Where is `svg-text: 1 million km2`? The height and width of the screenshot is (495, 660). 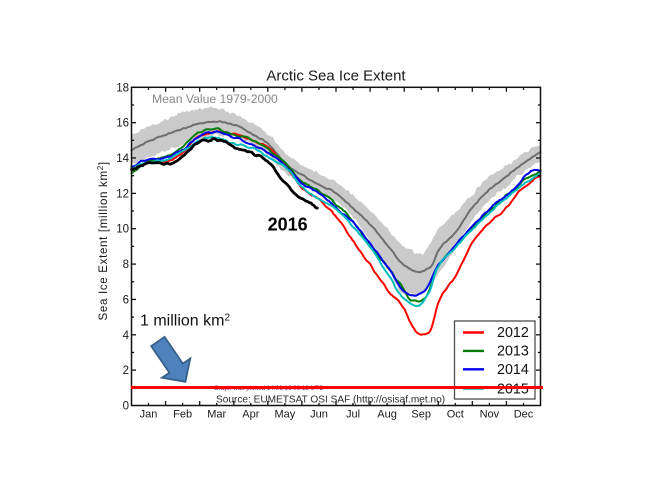
svg-text: 1 million km2 is located at coordinates (185, 321).